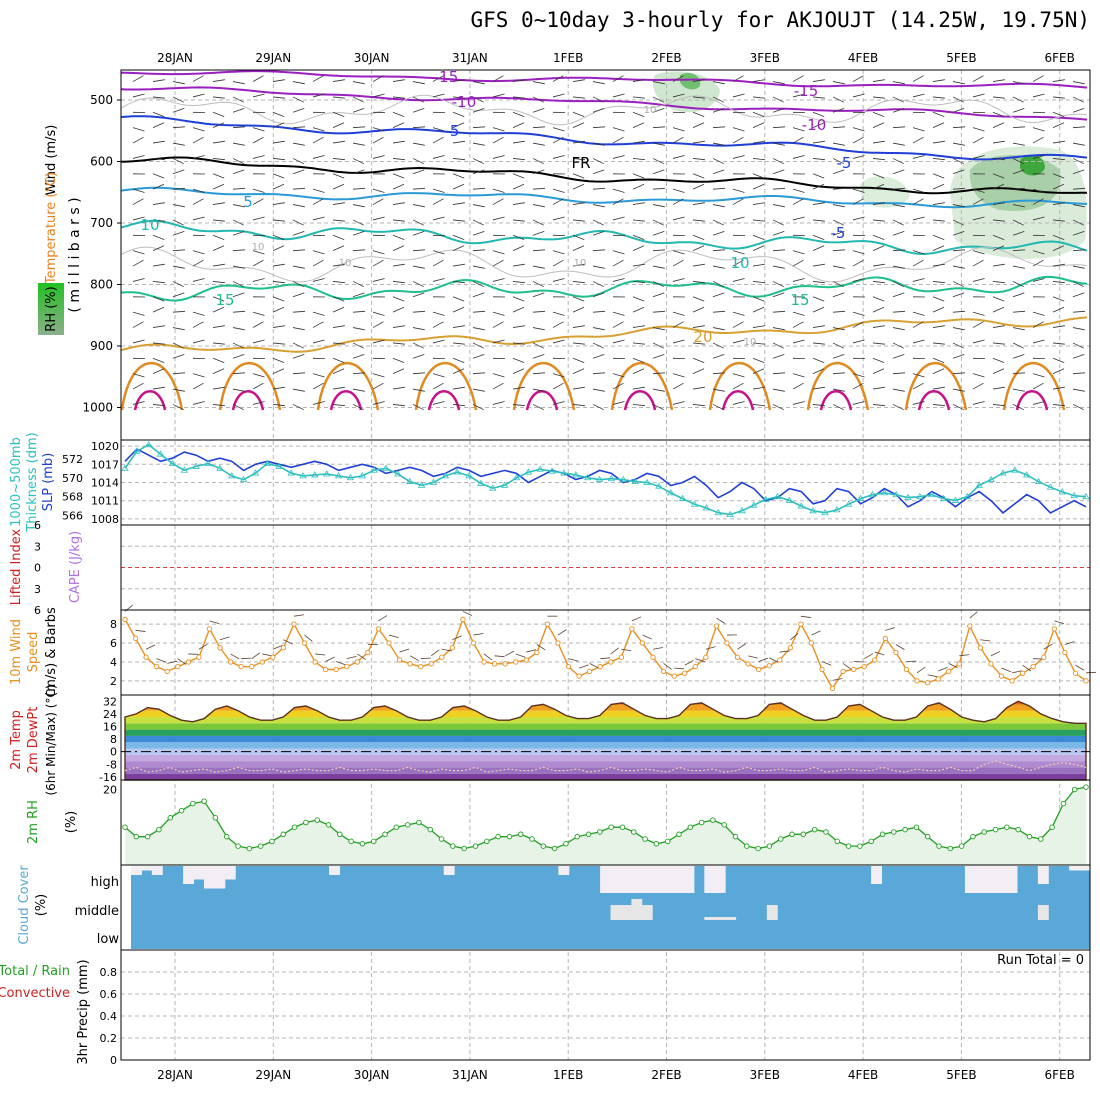 The height and width of the screenshot is (1100, 1100). What do you see at coordinates (48, 482) in the screenshot?
I see `slp-axis-label: SLP (mb)` at bounding box center [48, 482].